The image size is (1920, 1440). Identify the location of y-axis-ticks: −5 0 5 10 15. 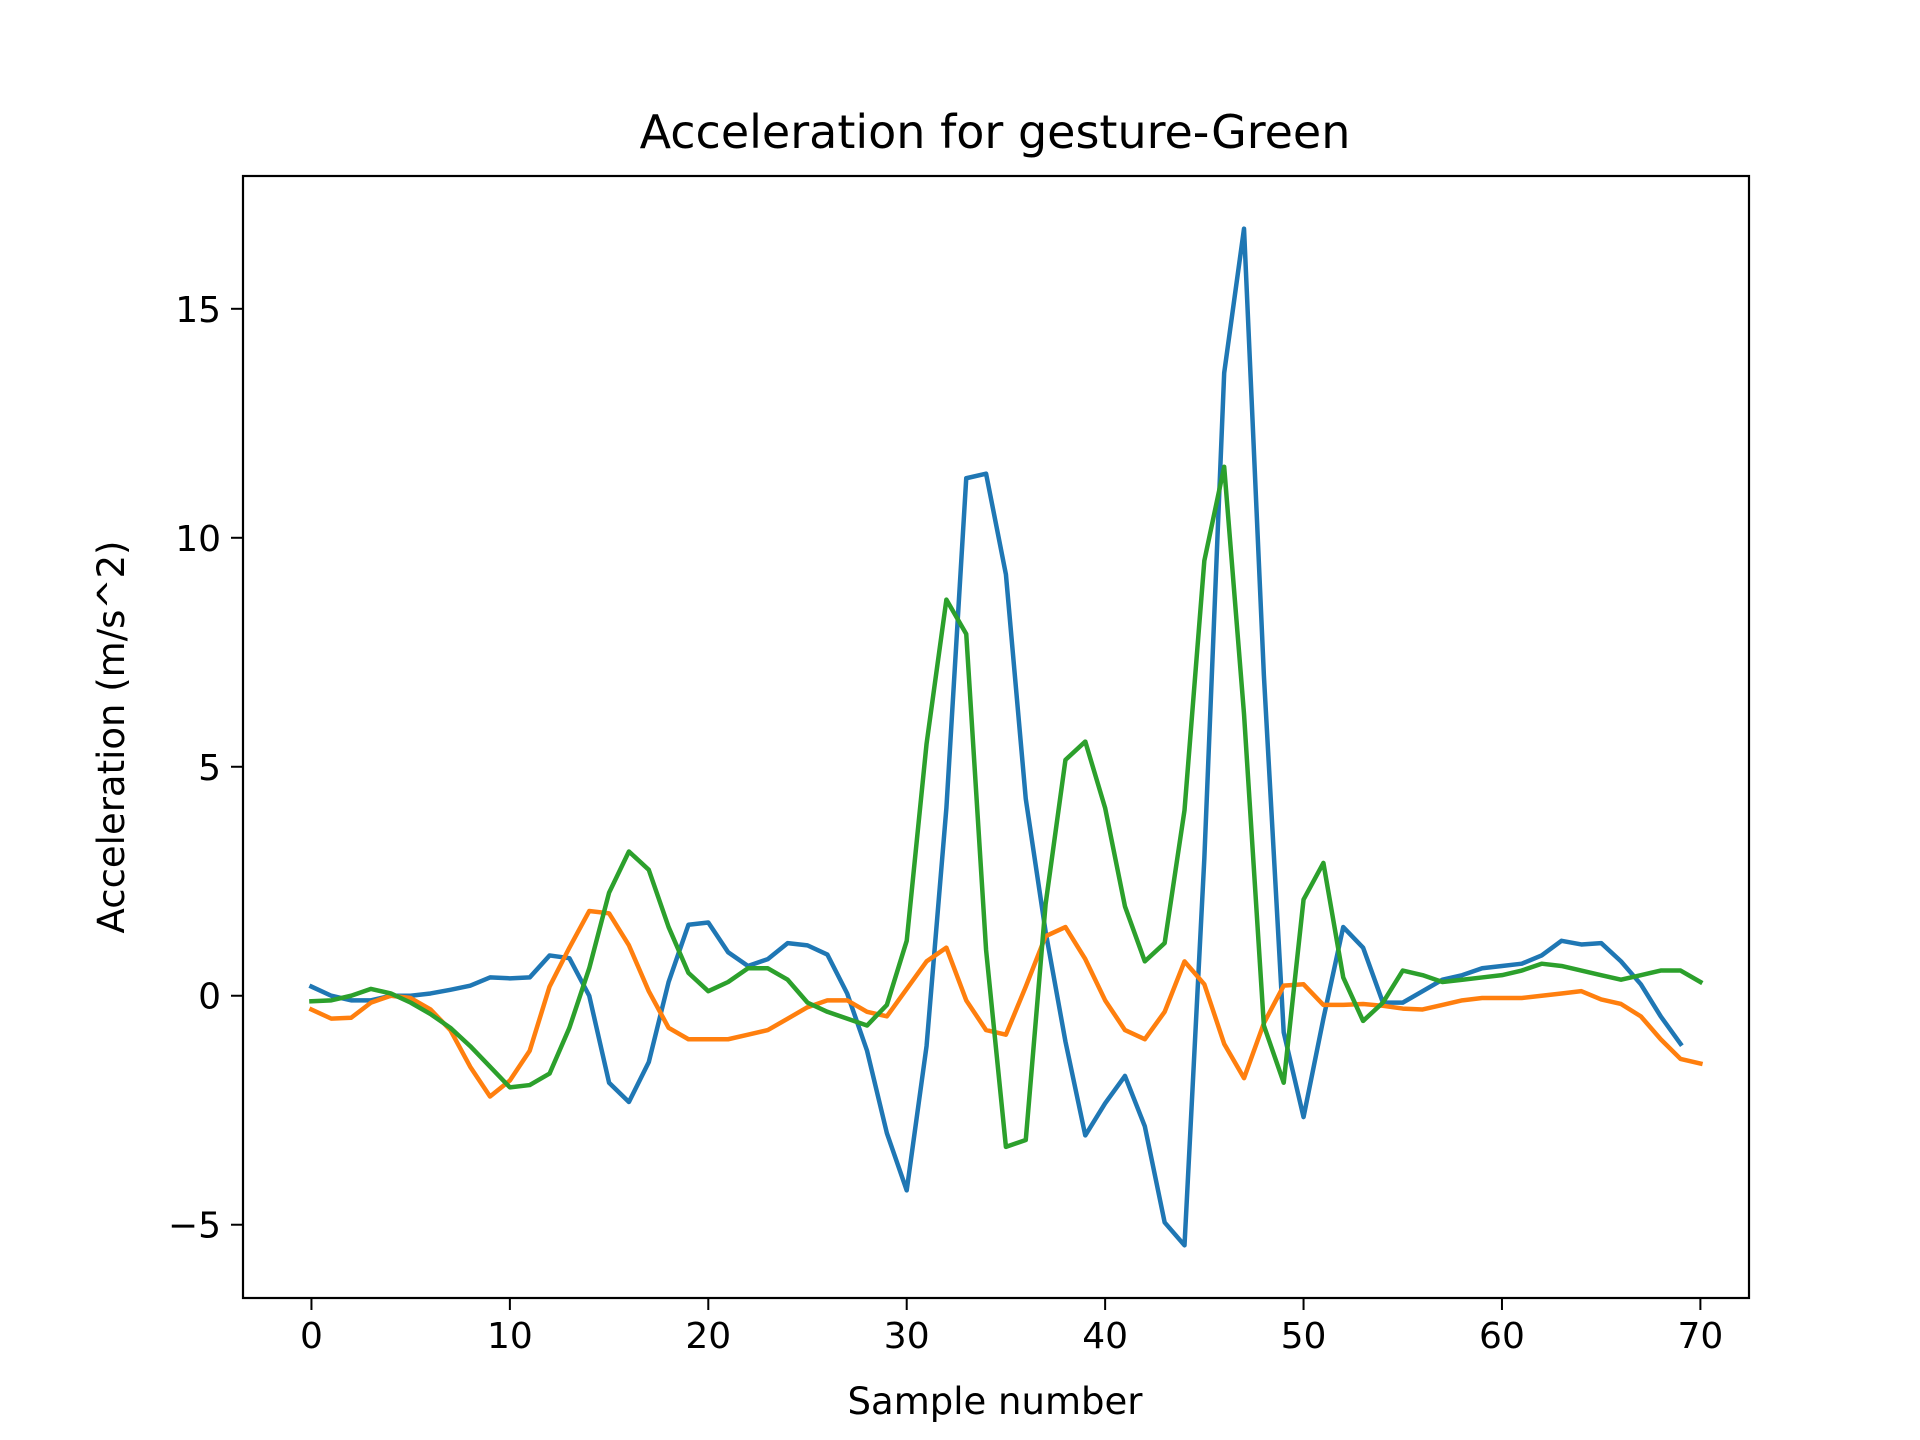
(205, 768).